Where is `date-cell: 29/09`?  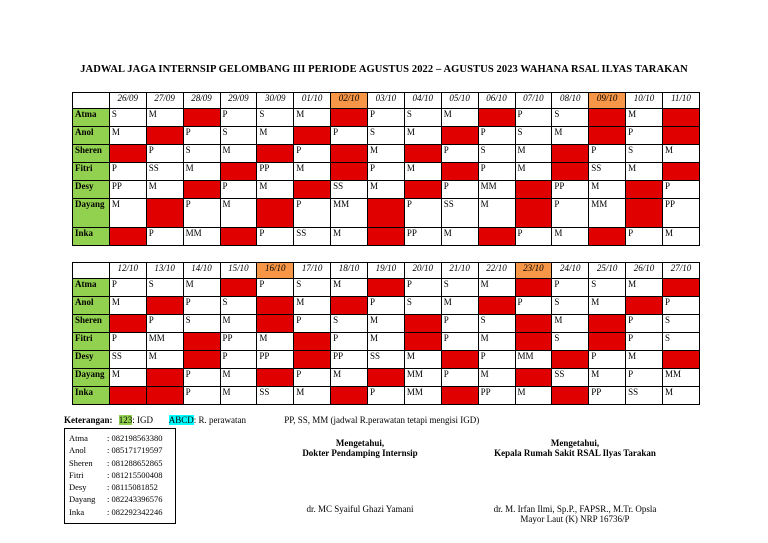
date-cell: 29/09 is located at coordinates (238, 100).